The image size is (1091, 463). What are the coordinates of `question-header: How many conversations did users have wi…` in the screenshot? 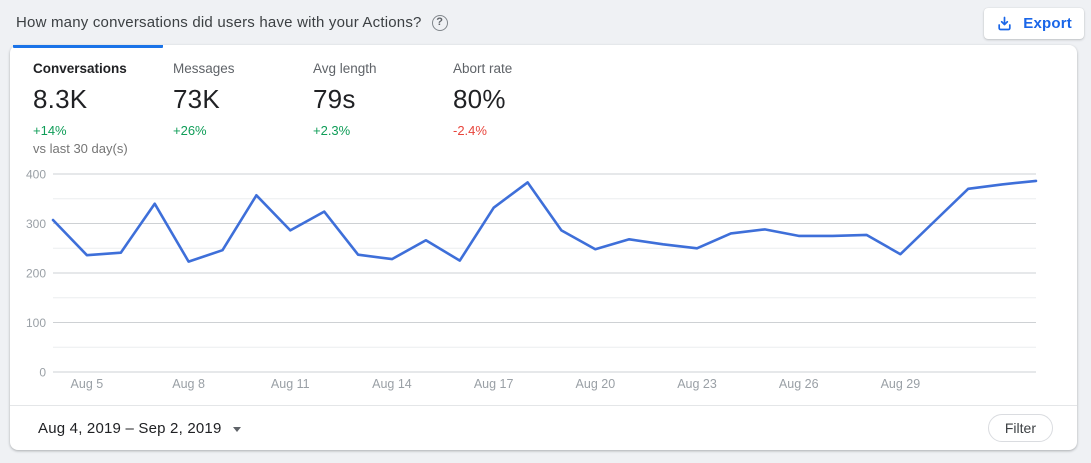 It's located at (545, 22).